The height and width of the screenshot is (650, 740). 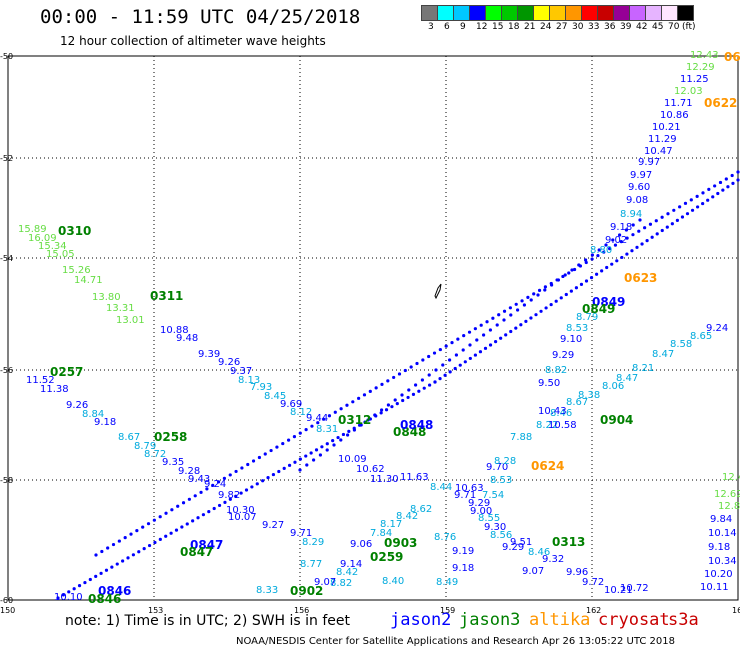 I want to click on pass-time-label: 0848, so click(x=416, y=425).